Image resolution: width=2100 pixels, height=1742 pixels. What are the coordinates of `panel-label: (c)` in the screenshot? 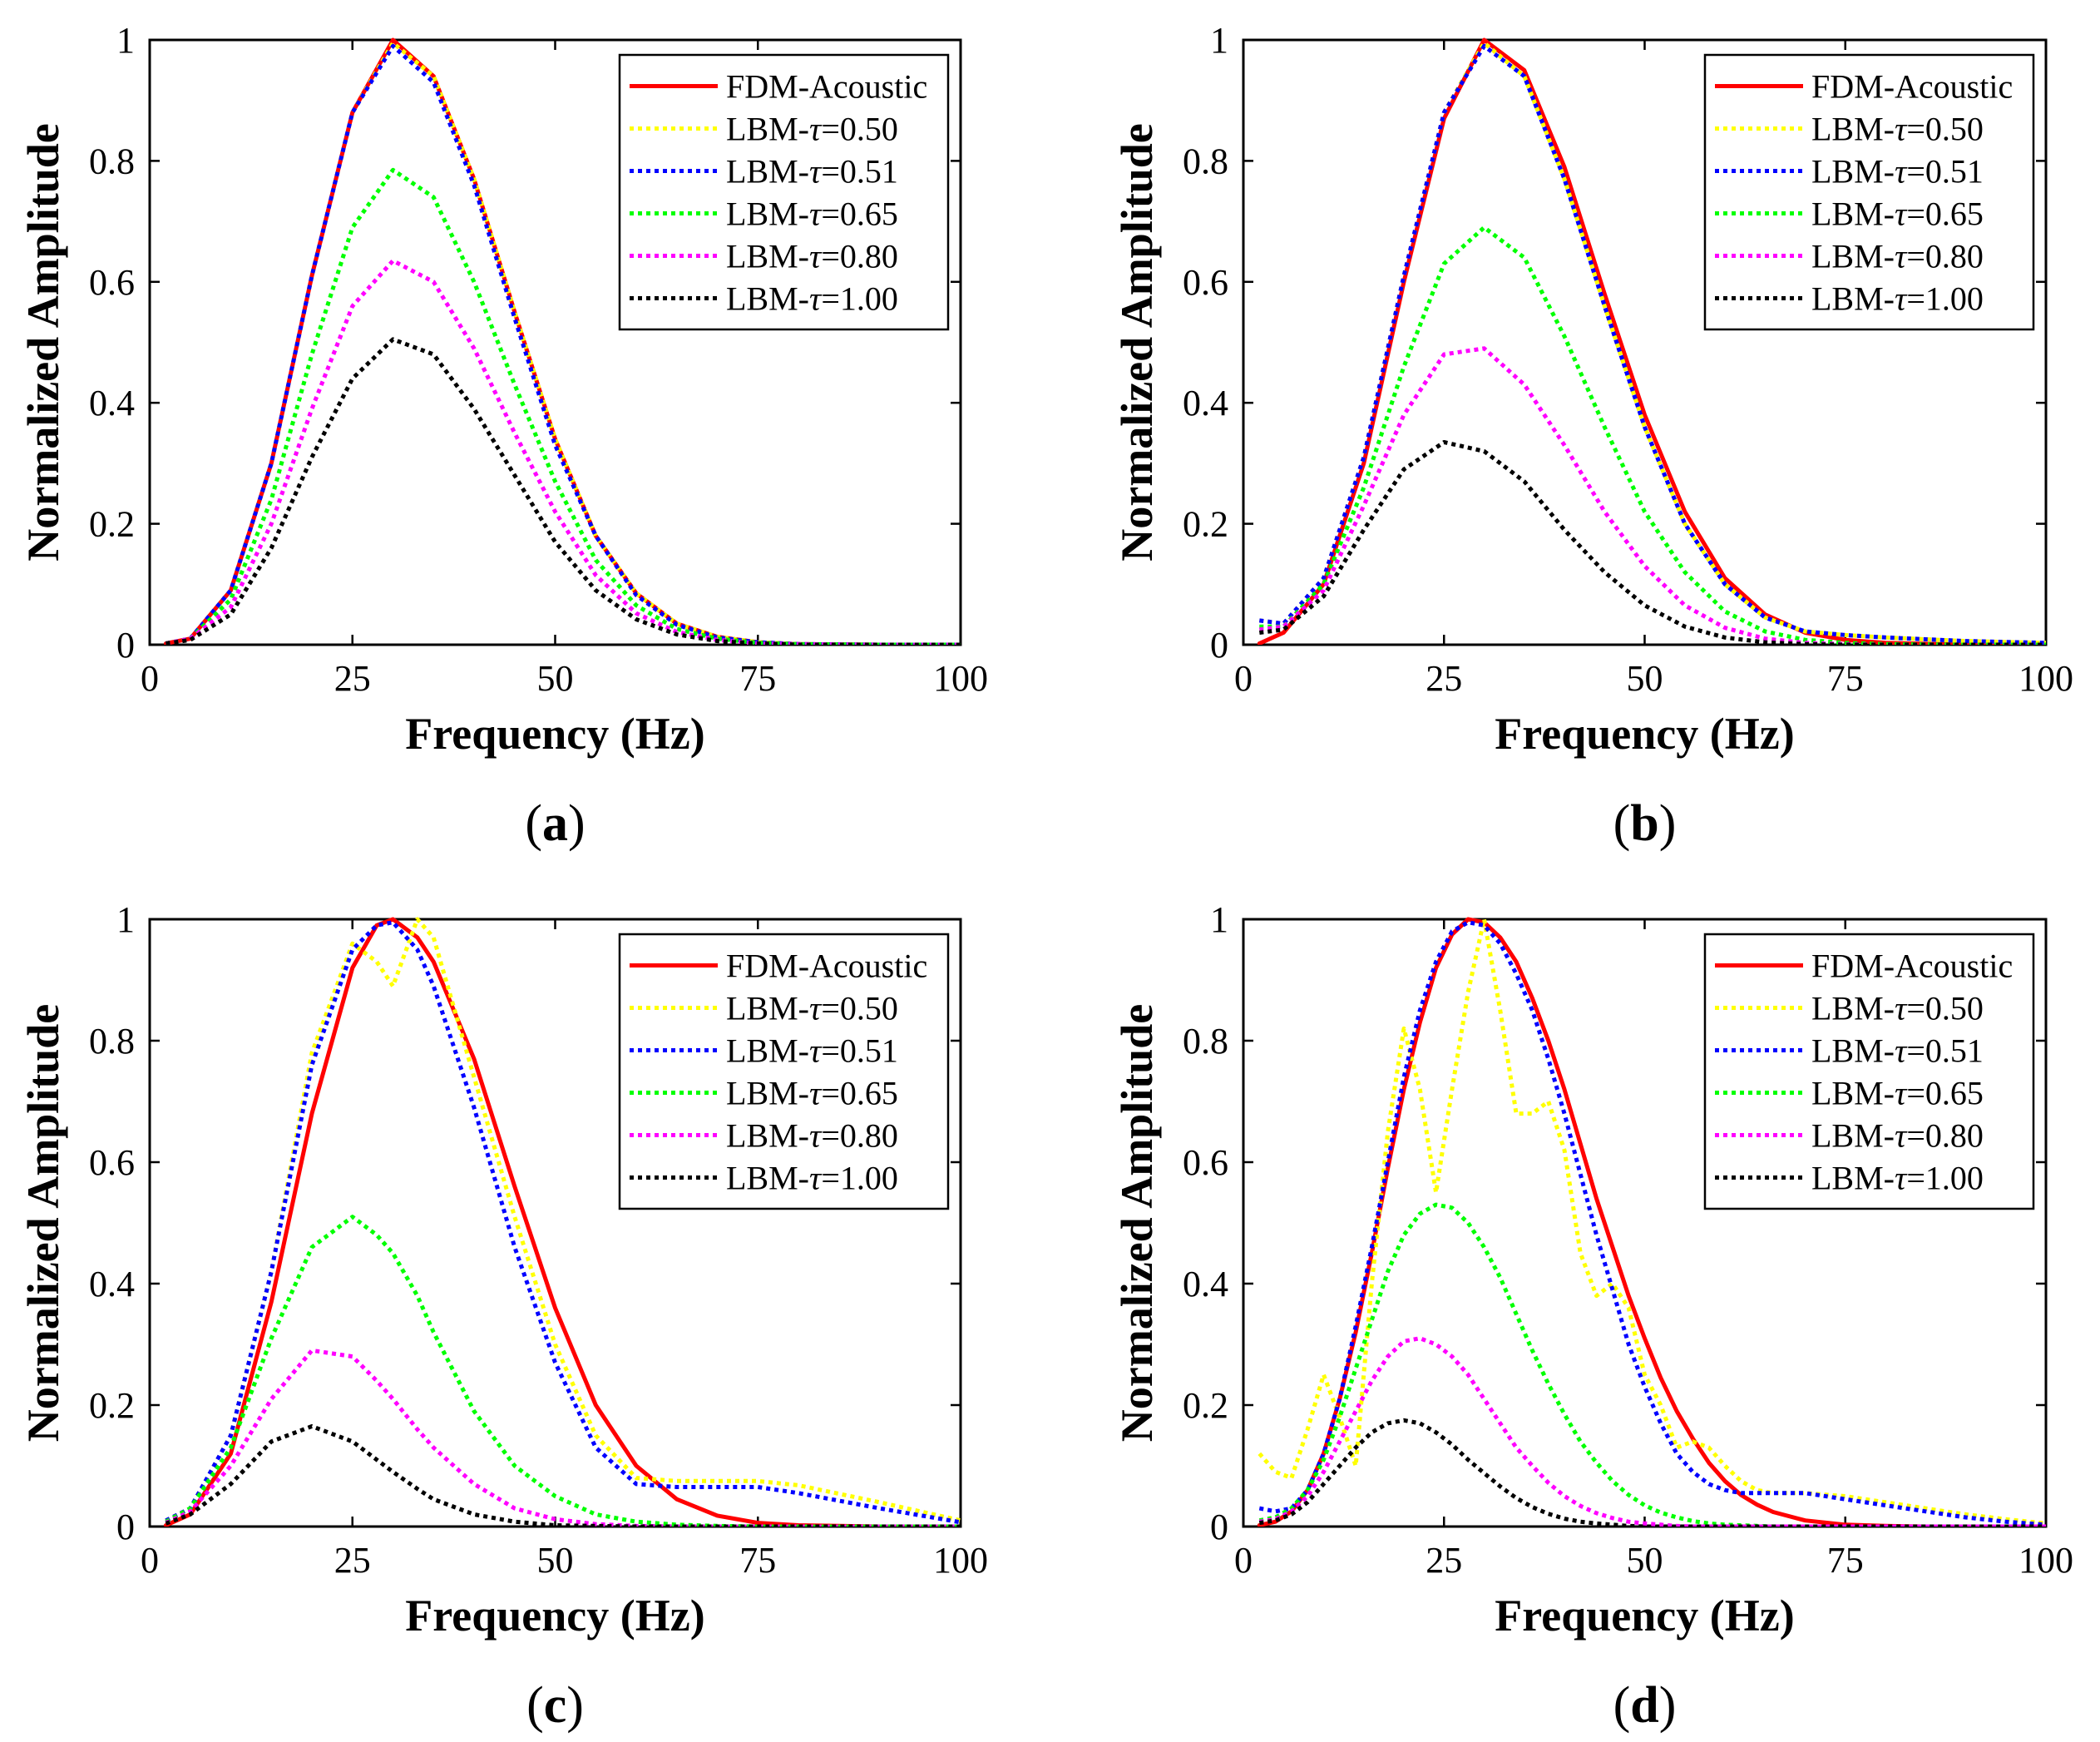 It's located at (555, 1705).